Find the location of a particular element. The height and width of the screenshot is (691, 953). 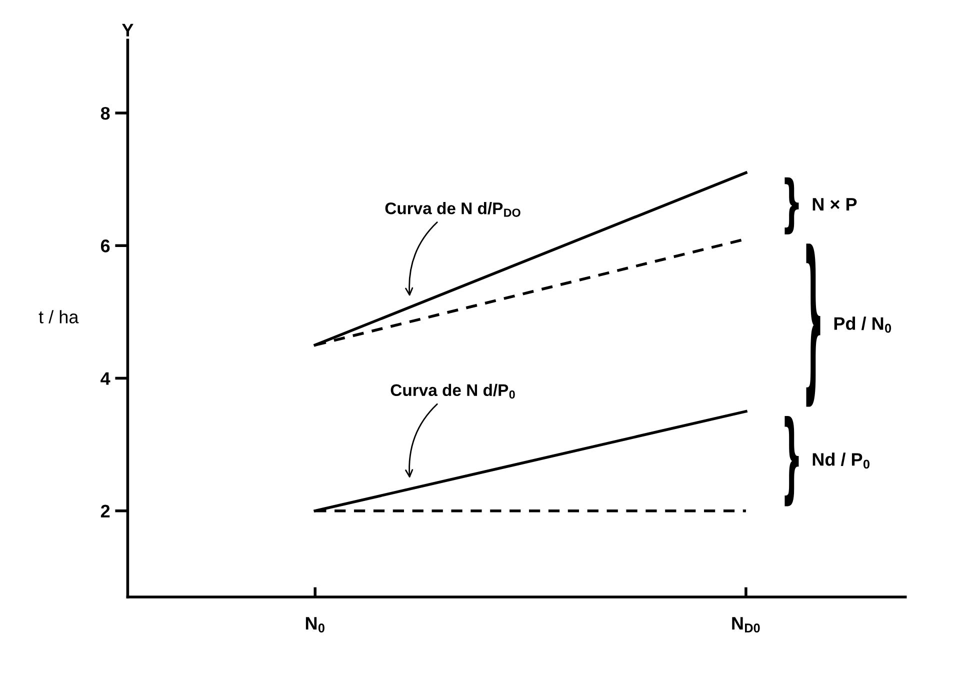

annotation: Curva de N d/P$_{DO}$ is located at coordinates (452, 209).